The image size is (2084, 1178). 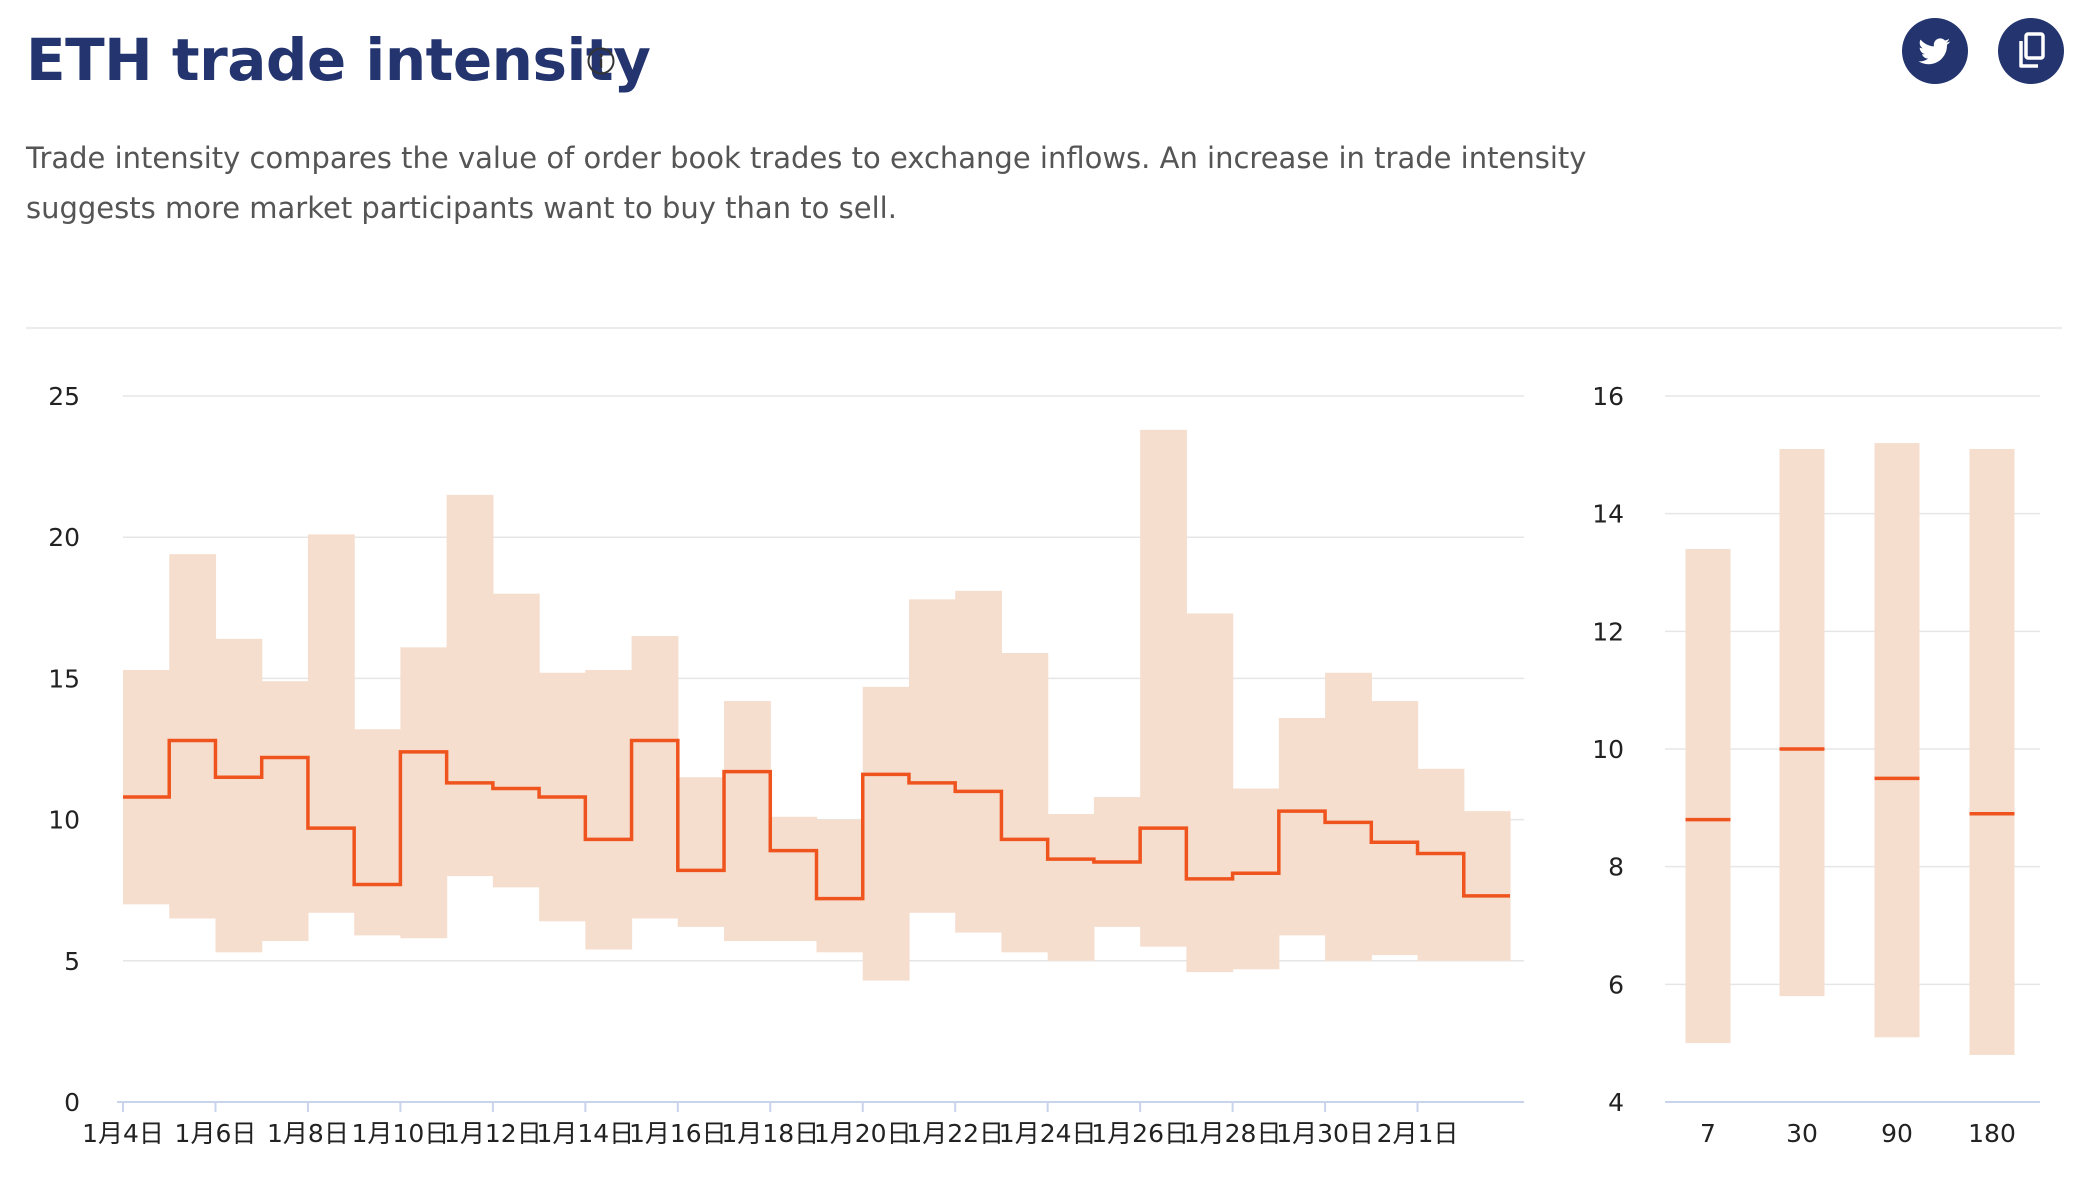 I want to click on x-tick-label: 1月30日, so click(x=1325, y=1133).